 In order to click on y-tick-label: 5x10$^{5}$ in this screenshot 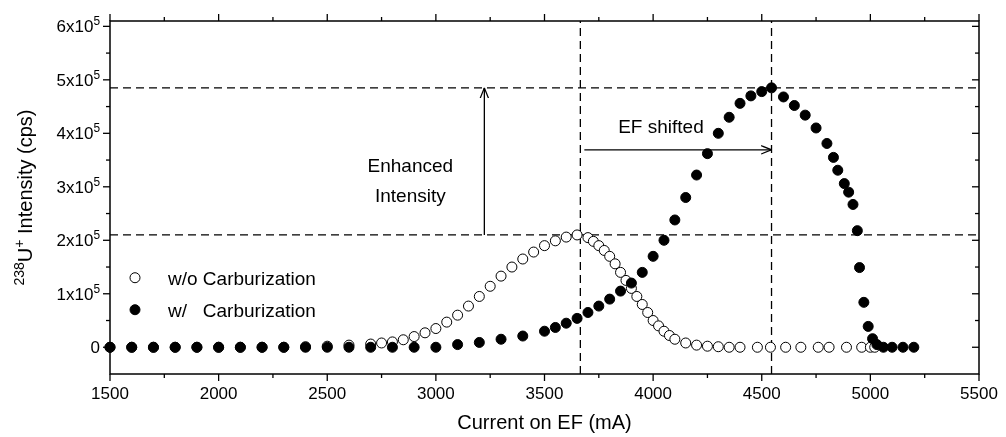, I will do `click(78, 78)`.